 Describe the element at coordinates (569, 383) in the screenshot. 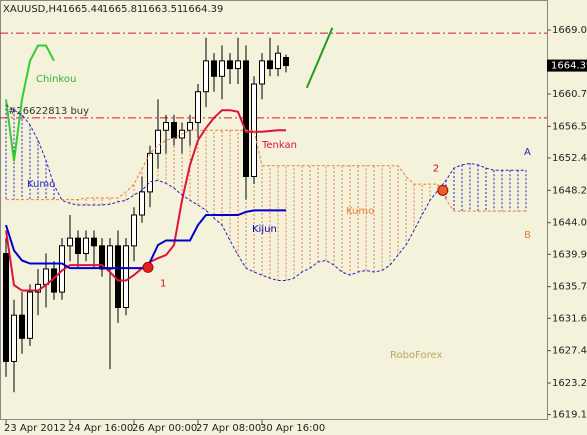

I see `y-tick-label: 1623.20` at that location.